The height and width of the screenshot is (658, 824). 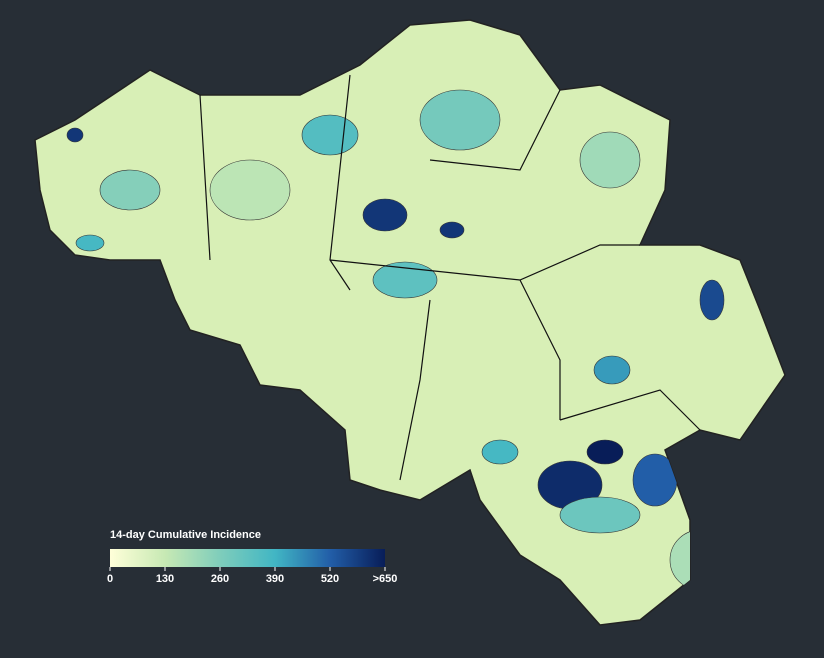 I want to click on legend-tick-label: 130, so click(x=165, y=579).